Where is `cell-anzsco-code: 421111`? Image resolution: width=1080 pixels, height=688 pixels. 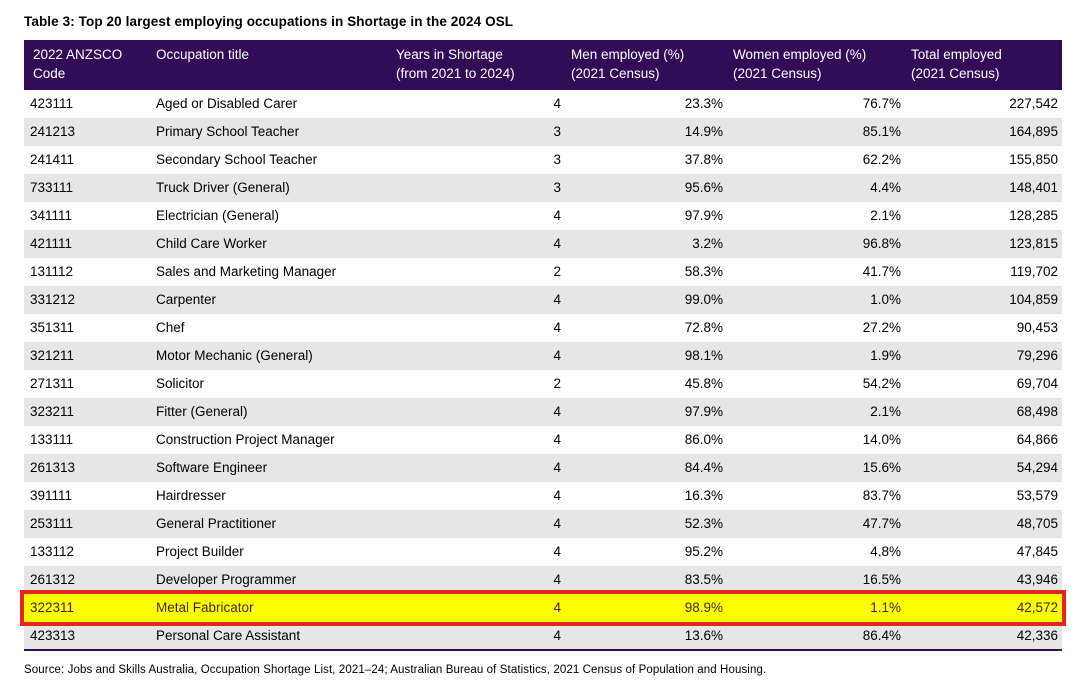 cell-anzsco-code: 421111 is located at coordinates (51, 244).